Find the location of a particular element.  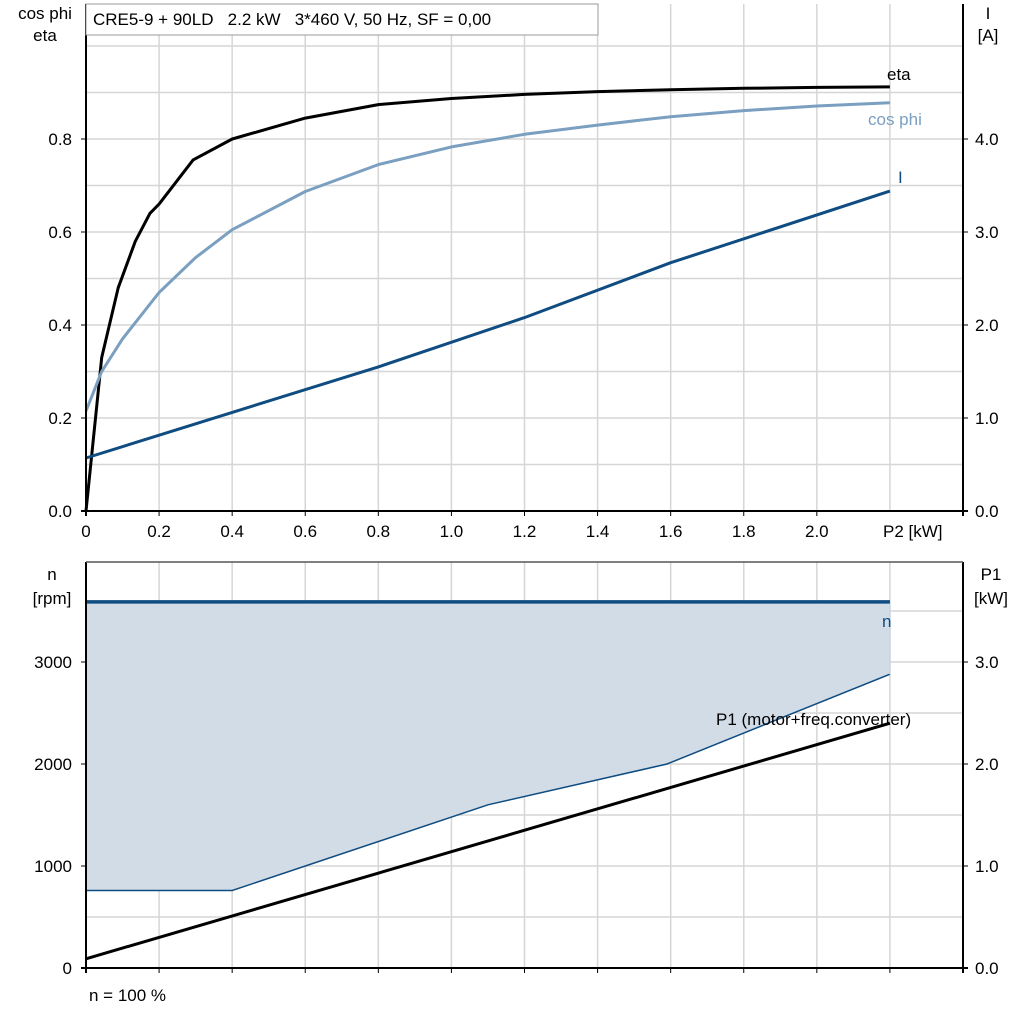

top-left-axis-label-1: cos phi is located at coordinates (45, 13).